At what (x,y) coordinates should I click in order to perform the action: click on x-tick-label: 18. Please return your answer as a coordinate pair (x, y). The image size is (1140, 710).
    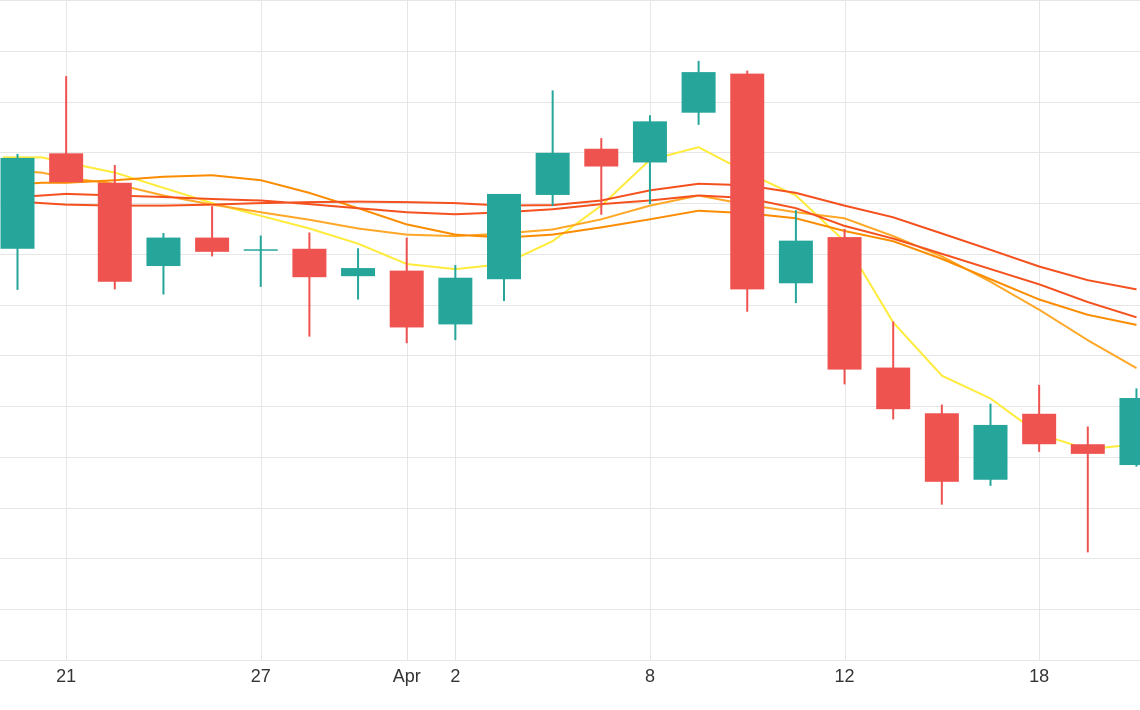
    Looking at the image, I should click on (1039, 676).